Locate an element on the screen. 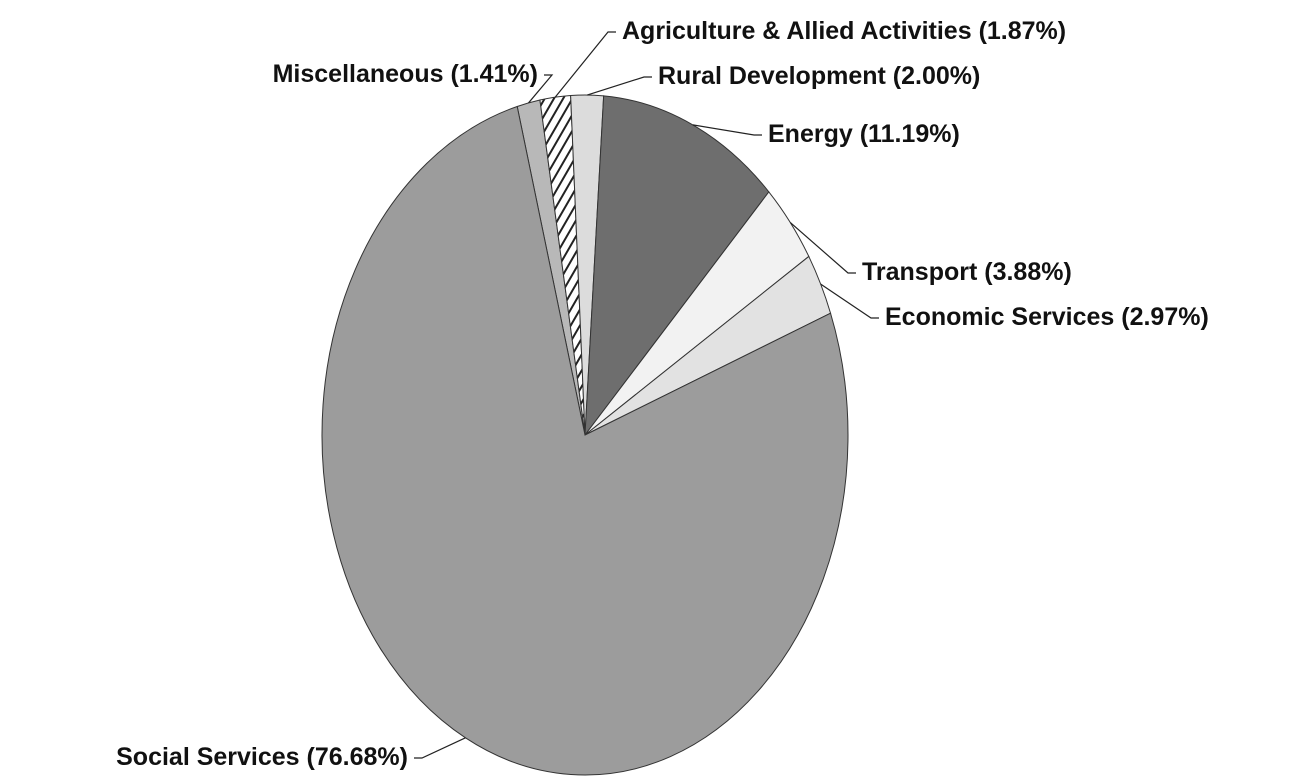  slice-category: Agriculture & Allied Activities is located at coordinates (797, 31).